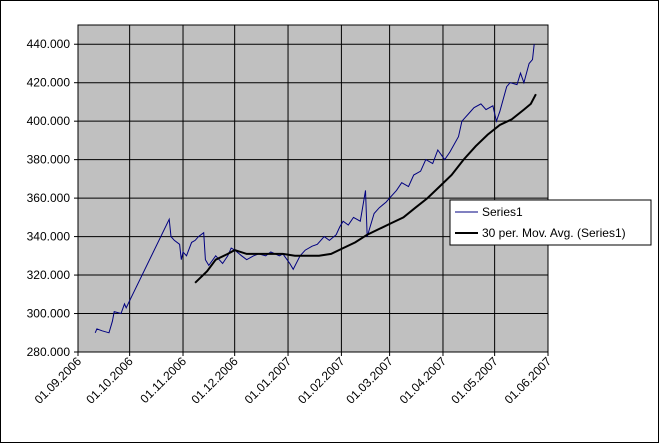  What do you see at coordinates (49, 44) in the screenshot?
I see `y-tick-label: 440.000` at bounding box center [49, 44].